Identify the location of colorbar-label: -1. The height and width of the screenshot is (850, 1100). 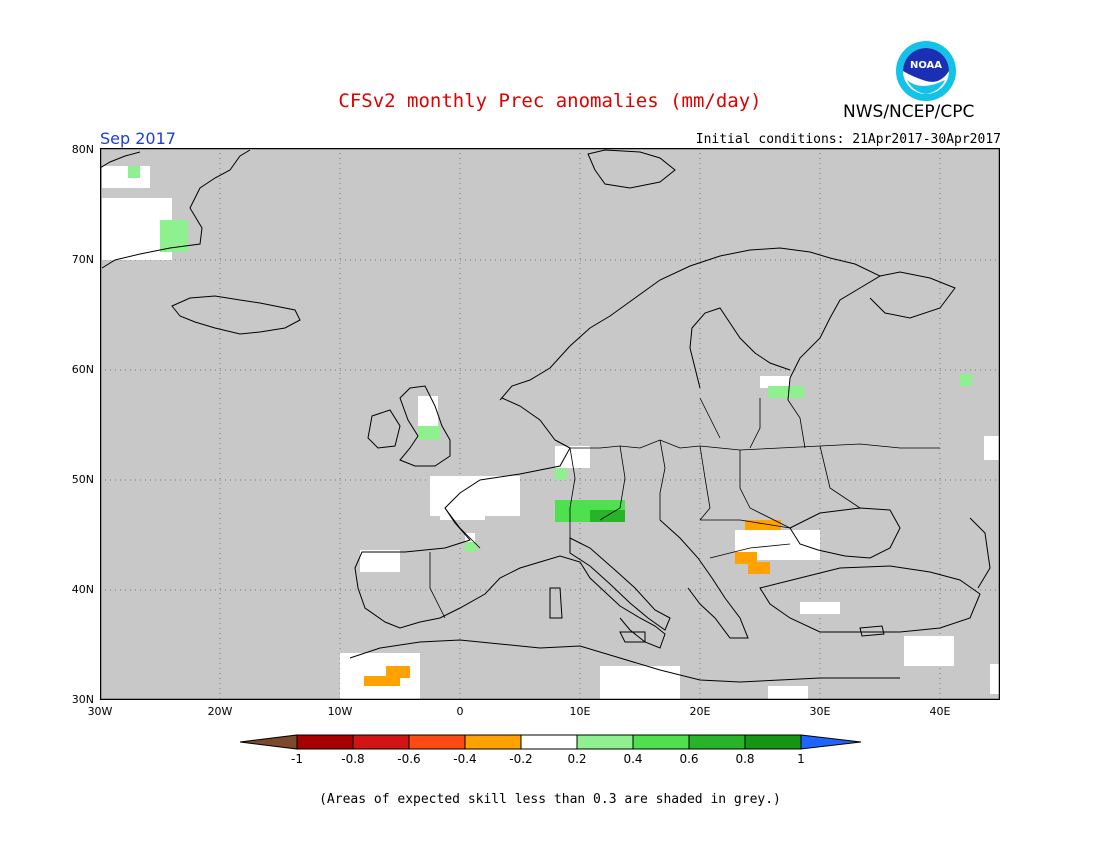
(297, 759).